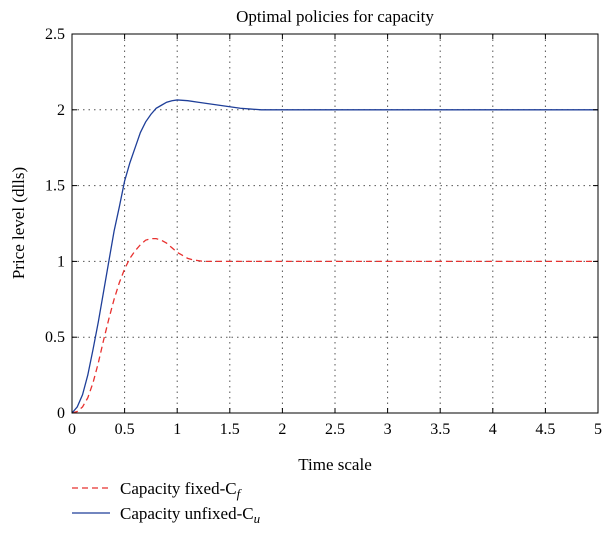 This screenshot has width=604, height=554. What do you see at coordinates (55, 337) in the screenshot?
I see `y-tick-label: 0.5` at bounding box center [55, 337].